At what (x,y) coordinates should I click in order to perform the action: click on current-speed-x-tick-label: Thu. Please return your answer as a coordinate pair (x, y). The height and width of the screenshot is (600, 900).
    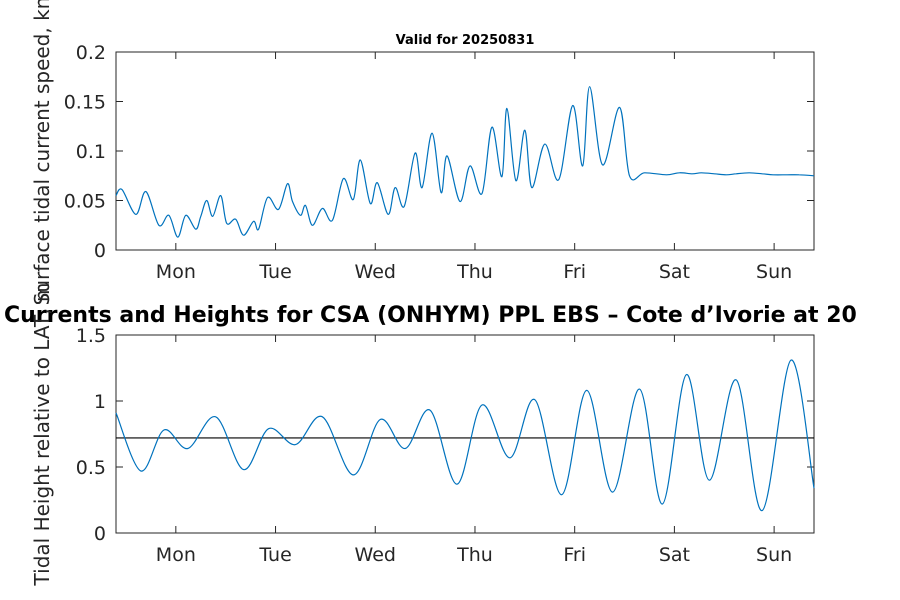
    Looking at the image, I should click on (474, 272).